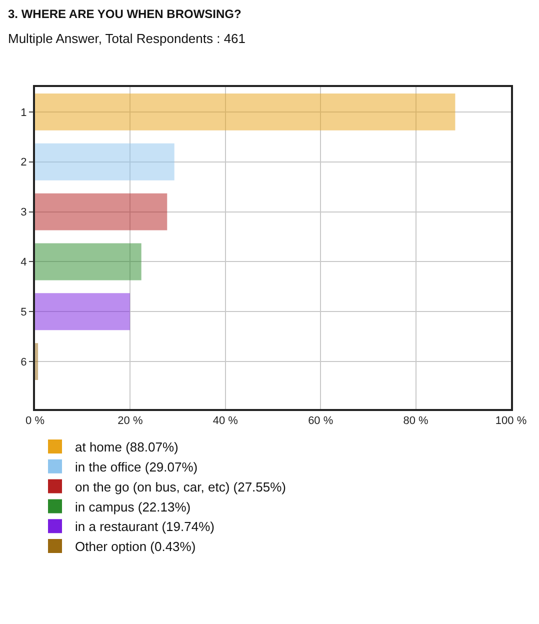 The height and width of the screenshot is (624, 539). What do you see at coordinates (35, 421) in the screenshot?
I see `x-tick-label: 0 %` at bounding box center [35, 421].